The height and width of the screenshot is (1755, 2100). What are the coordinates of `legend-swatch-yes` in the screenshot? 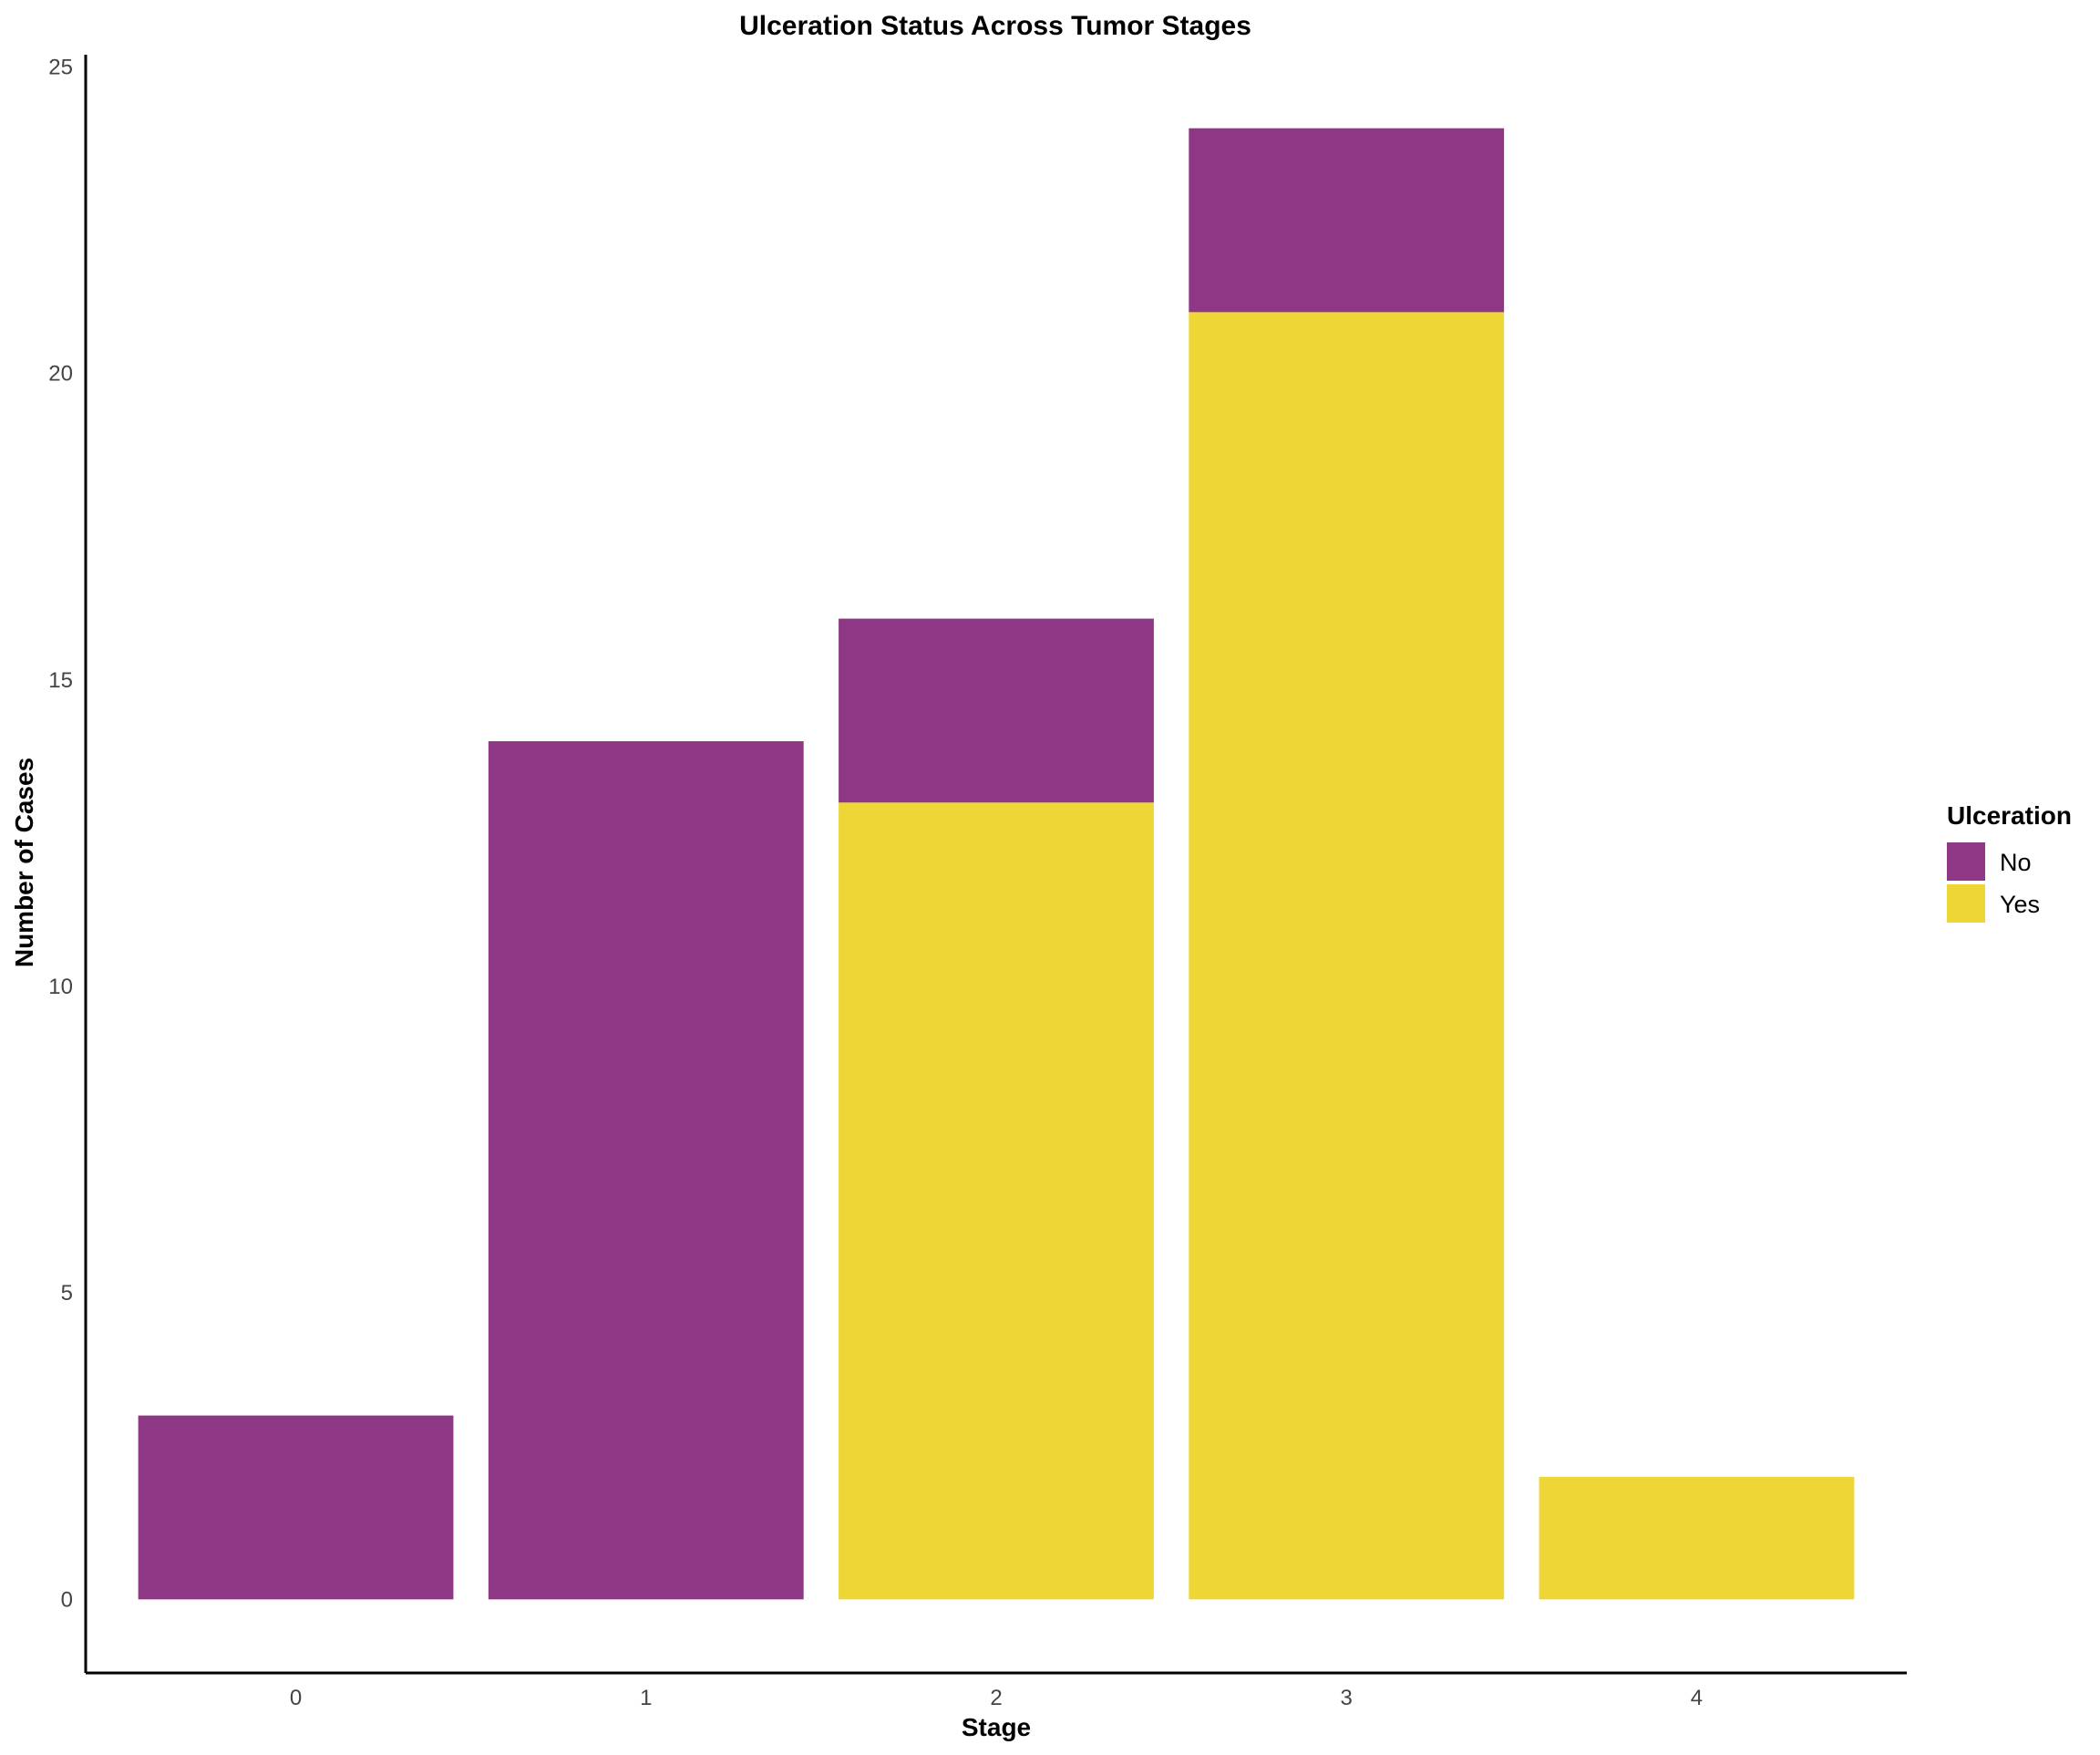 It's located at (1966, 903).